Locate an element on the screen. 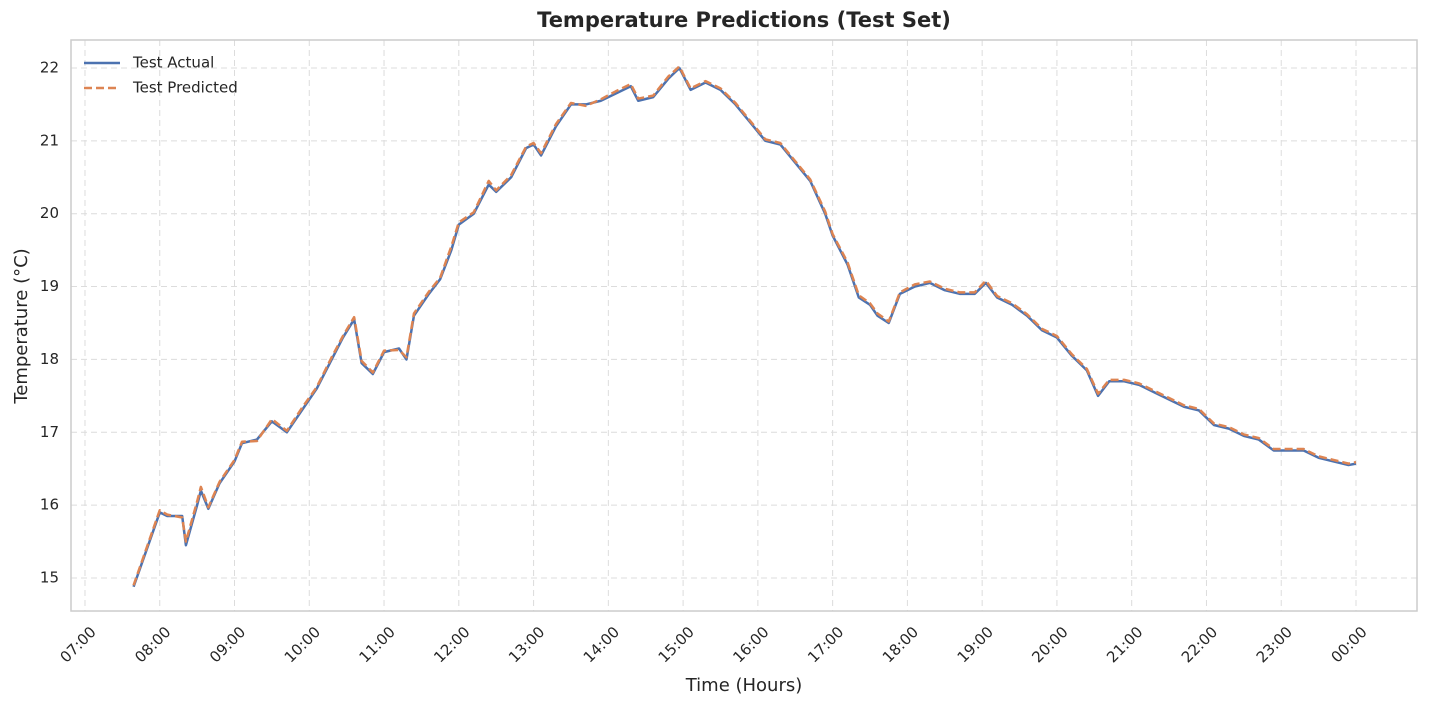  y-tick-label: 20 is located at coordinates (49, 213).